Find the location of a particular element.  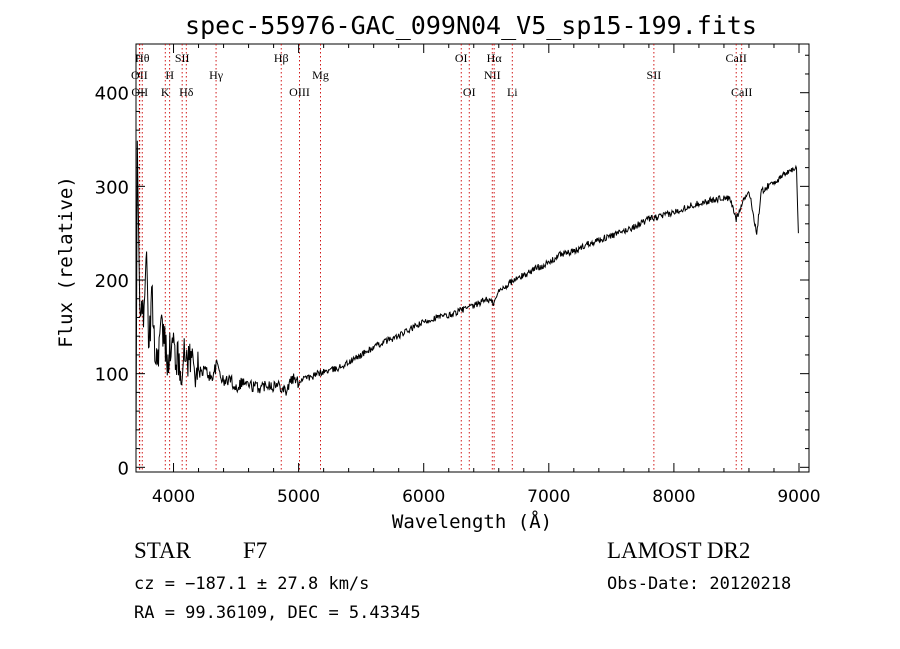

line-marker-label-13: NII is located at coordinates (492, 75).